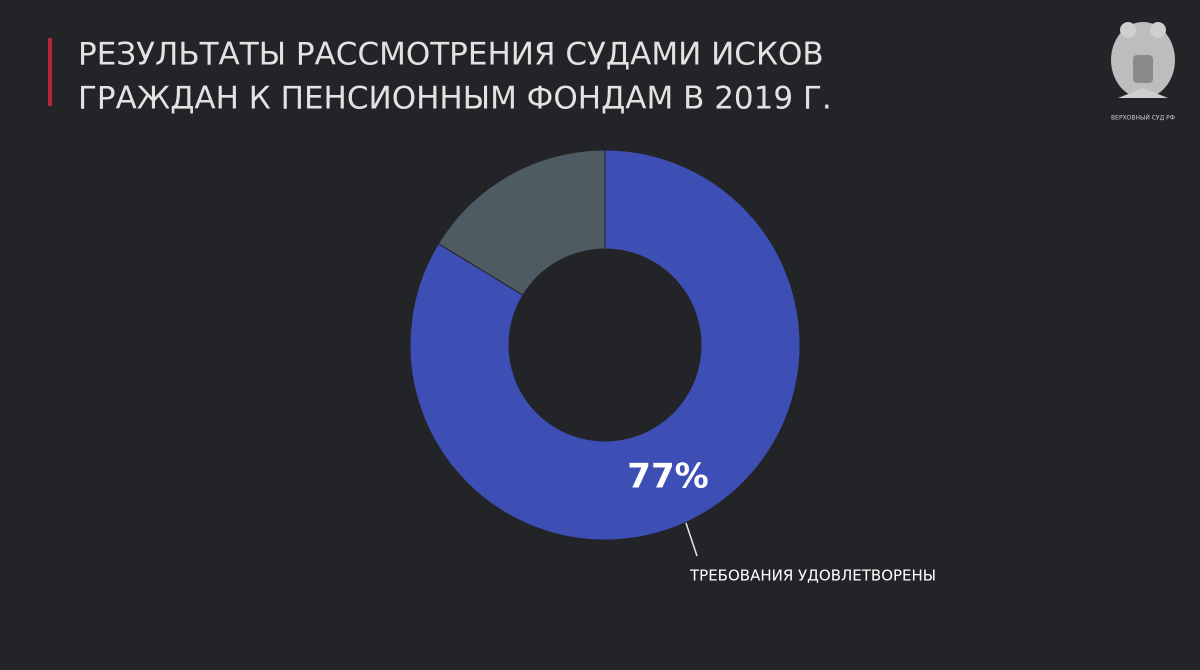  I want to click on chart-title: РЕЗУЛЬТАТЫ РАССМОТРЕНИЯ СУДАМИ ИСКОВ, so click(451, 55).